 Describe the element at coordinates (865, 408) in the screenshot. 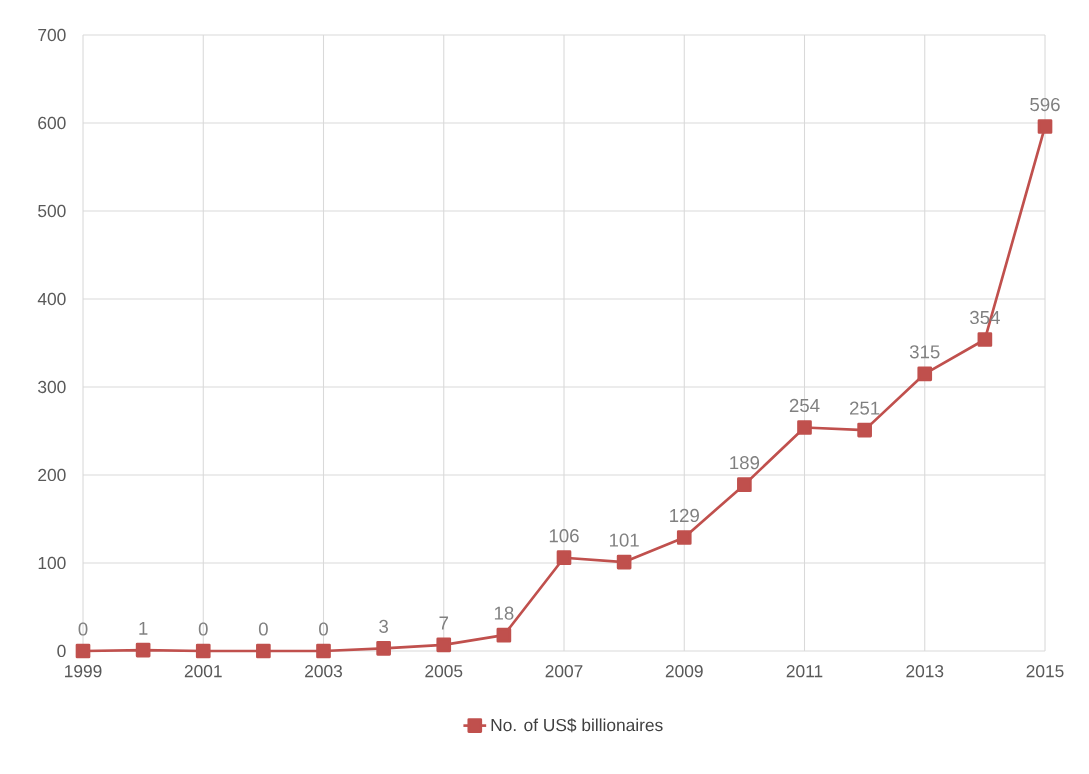

I see `data-label: 251` at that location.